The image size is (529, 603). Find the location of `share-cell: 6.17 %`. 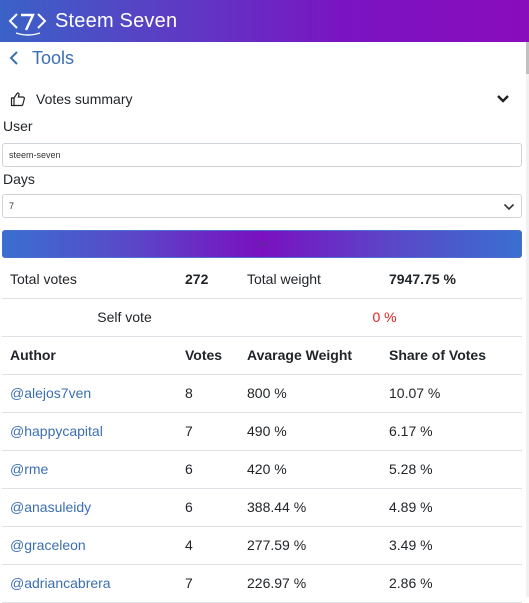

share-cell: 6.17 % is located at coordinates (455, 431).